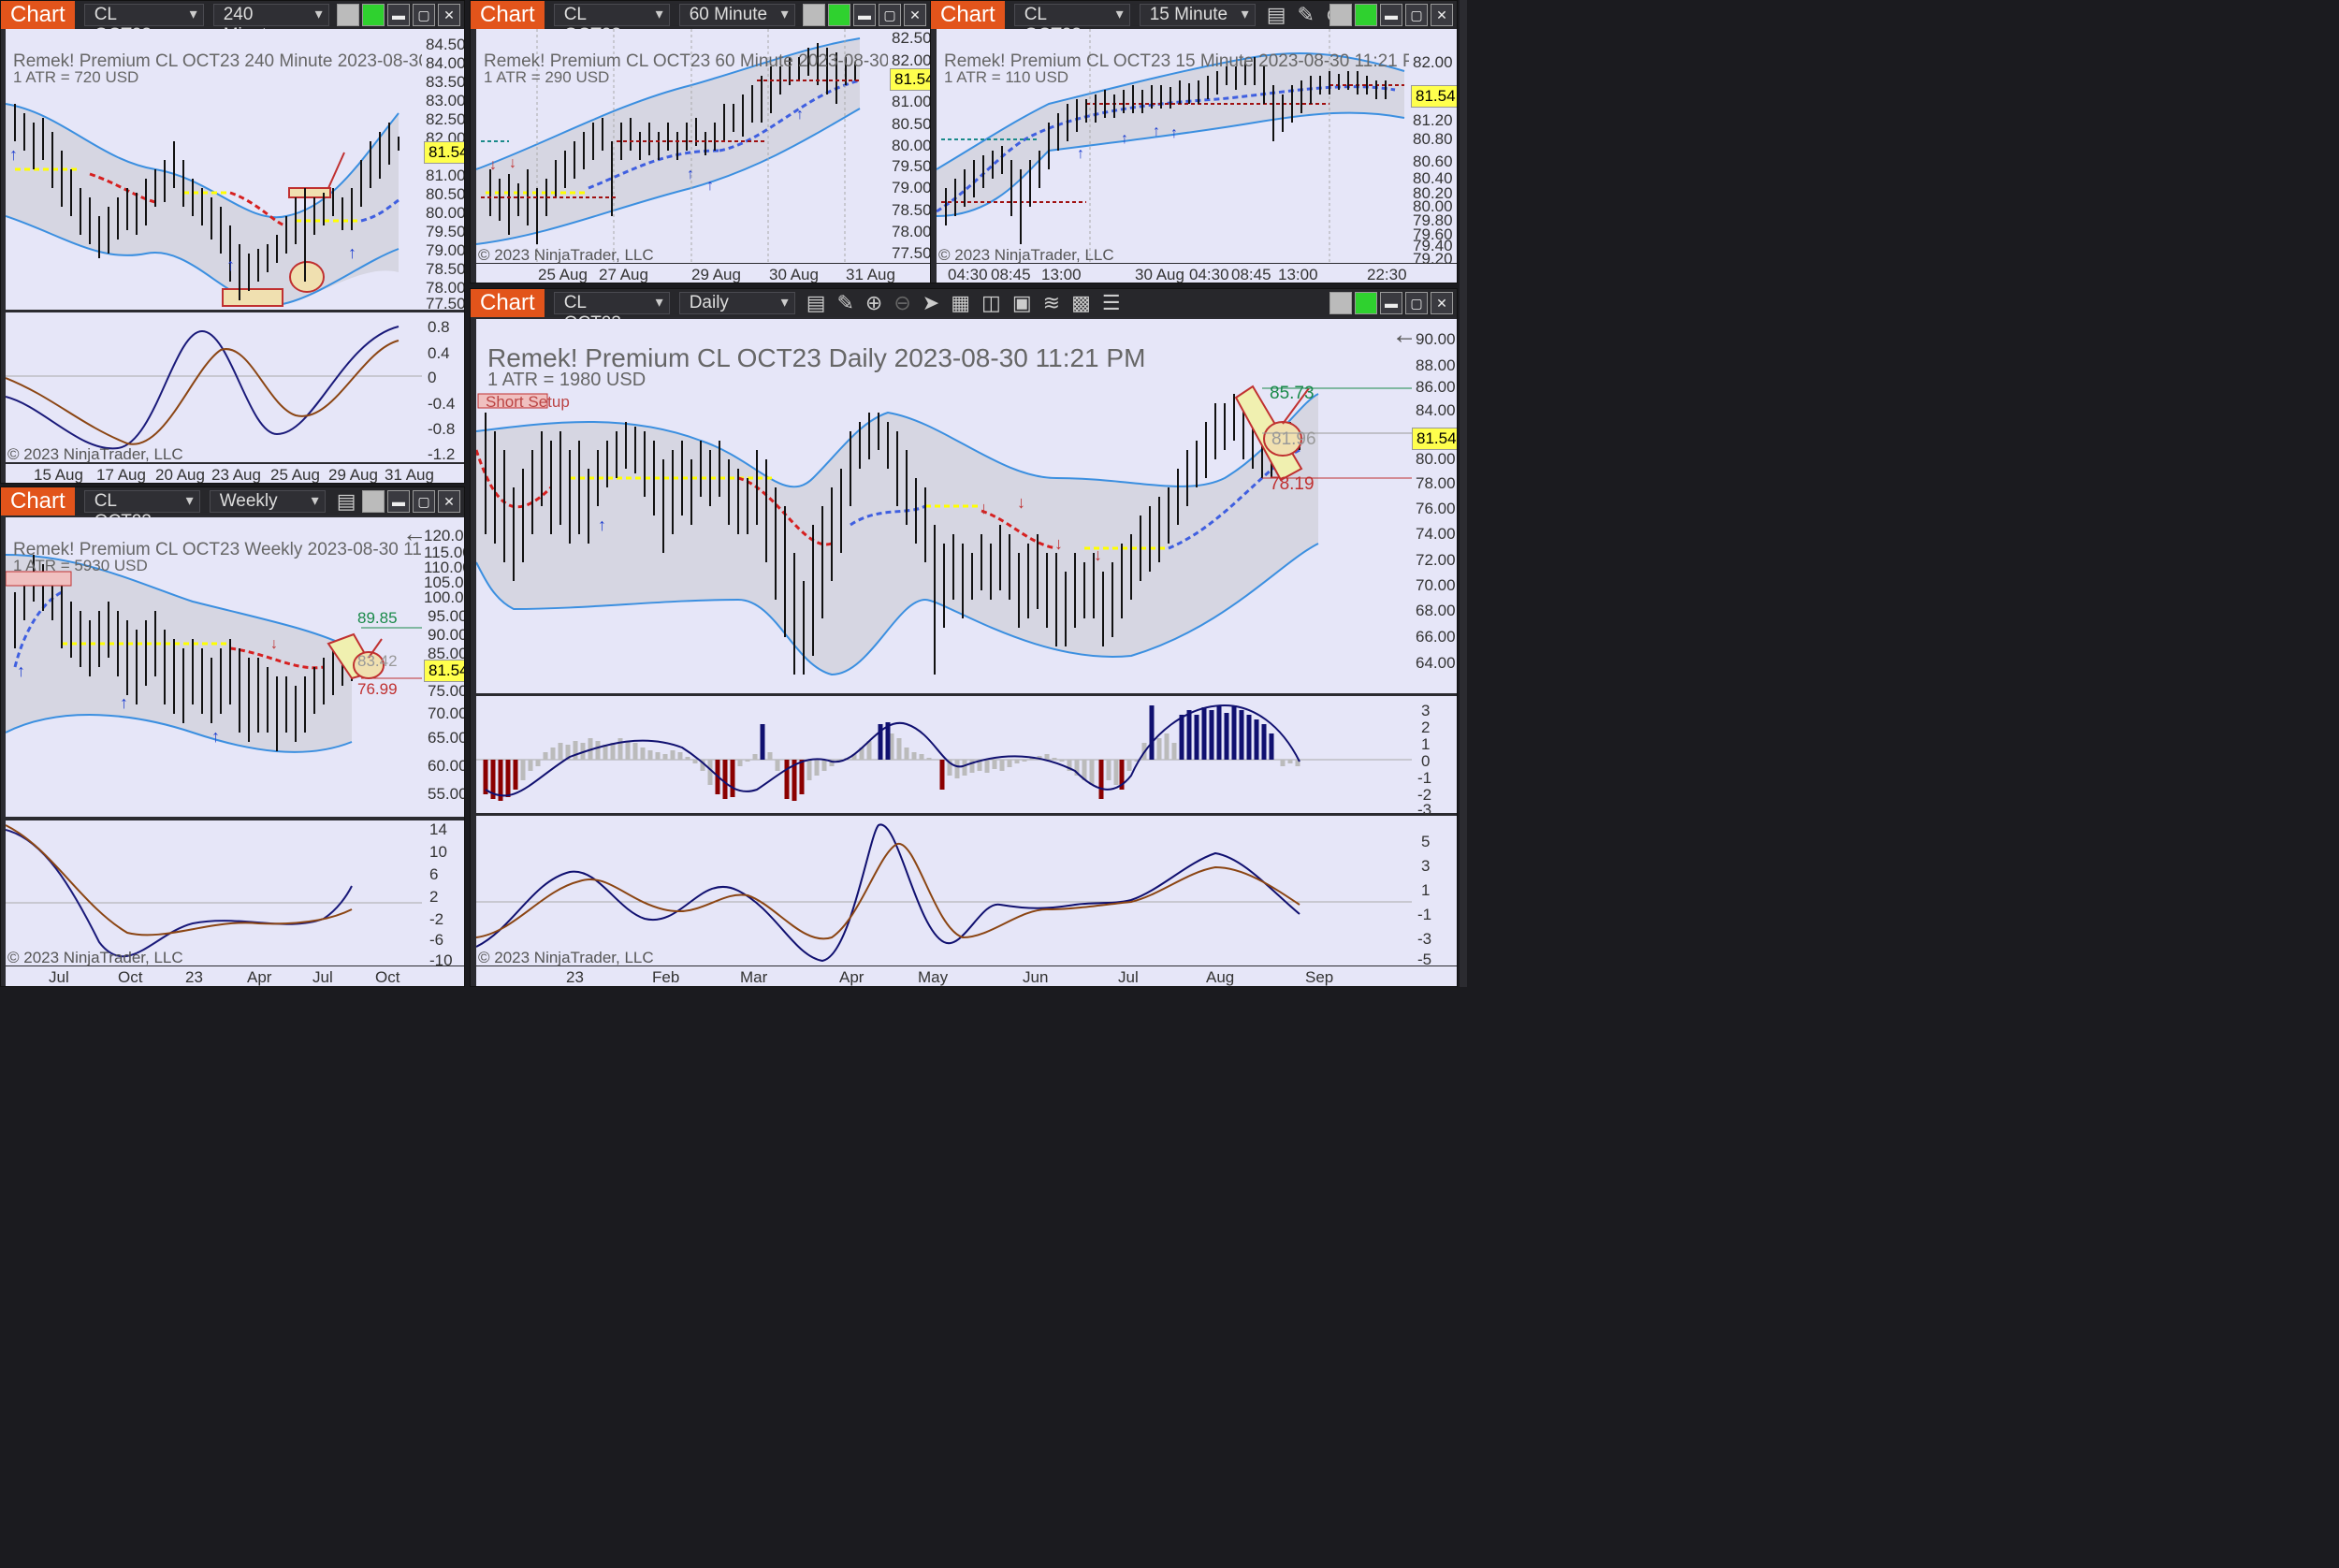 The width and height of the screenshot is (2339, 1568). What do you see at coordinates (270, 25) in the screenshot?
I see `interval-select: 240 Minute` at bounding box center [270, 25].